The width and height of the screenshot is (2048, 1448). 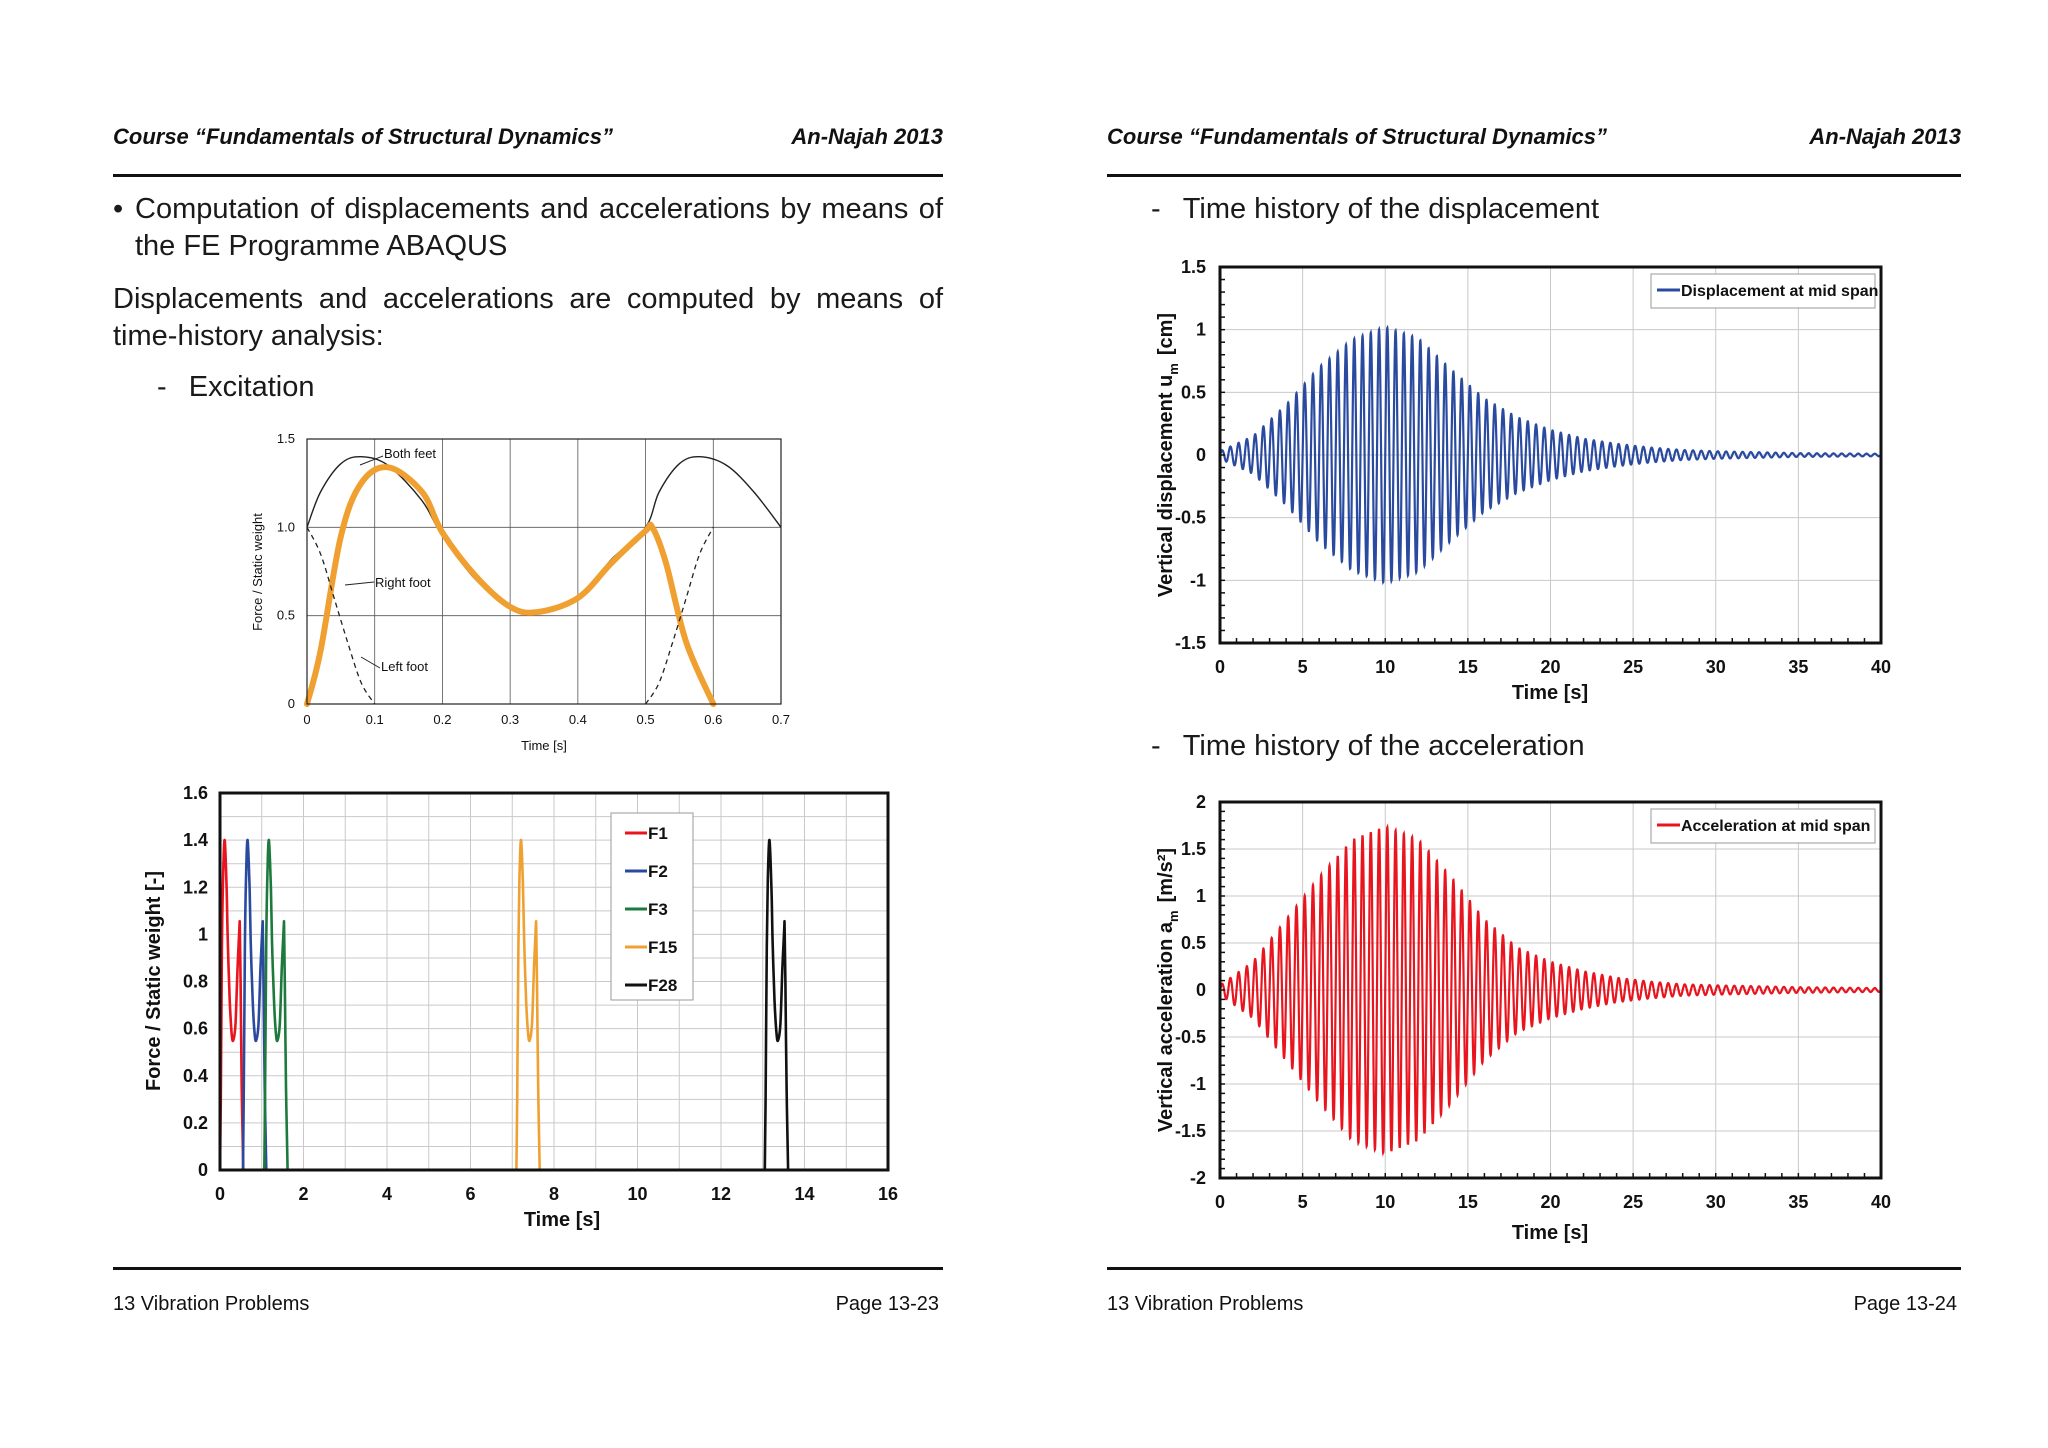 I want to click on x-tick-label: 0.2, so click(x=442, y=719).